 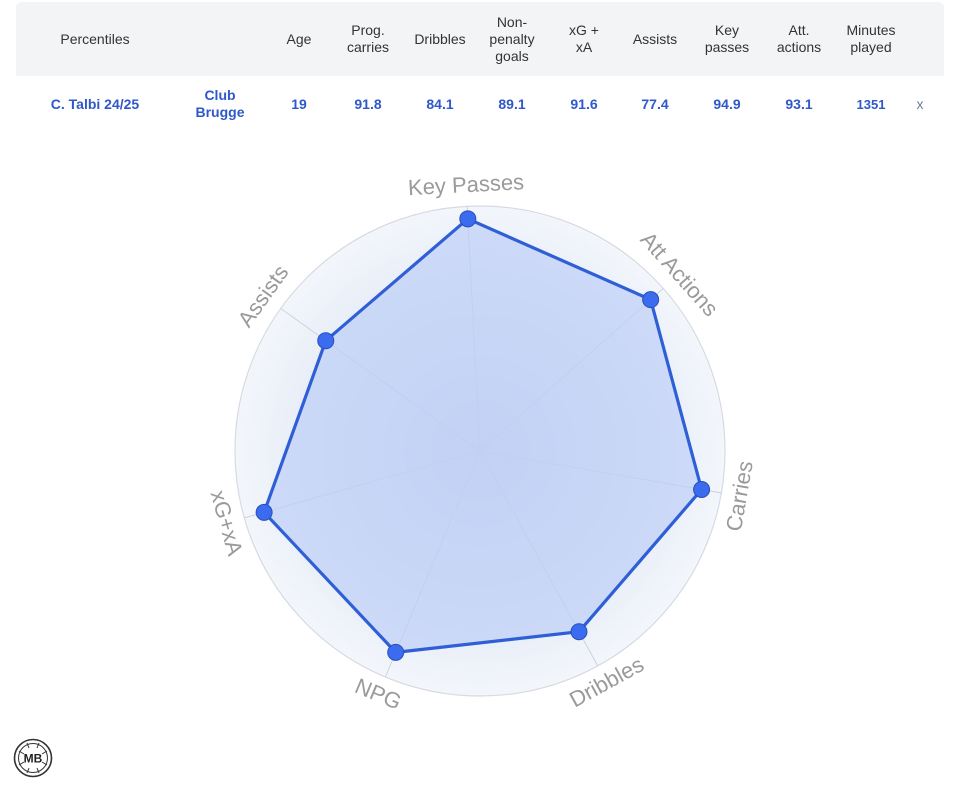 What do you see at coordinates (368, 103) in the screenshot?
I see `value-prog-carries: 91.8` at bounding box center [368, 103].